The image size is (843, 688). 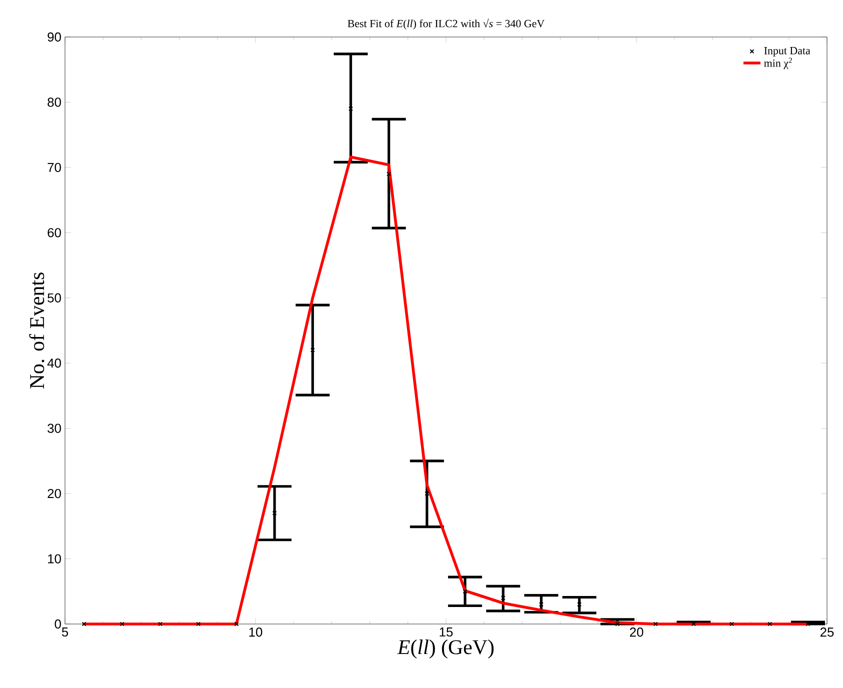 What do you see at coordinates (255, 632) in the screenshot?
I see `x-tick-label: 10` at bounding box center [255, 632].